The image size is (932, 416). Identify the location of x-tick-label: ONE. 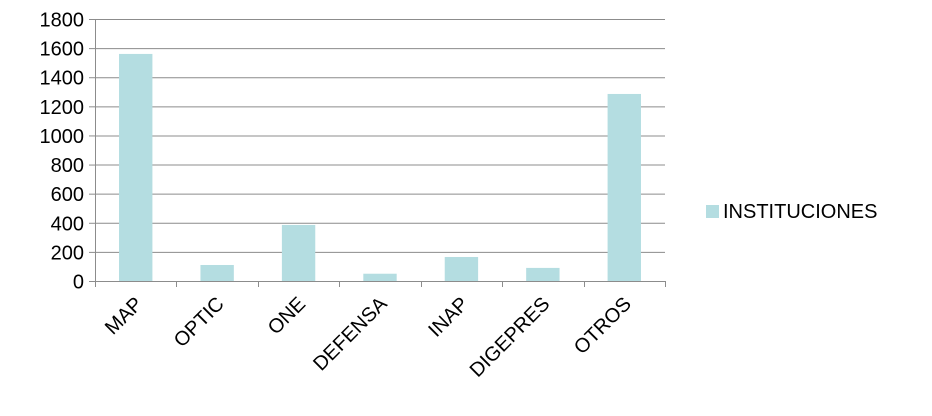
(287, 316).